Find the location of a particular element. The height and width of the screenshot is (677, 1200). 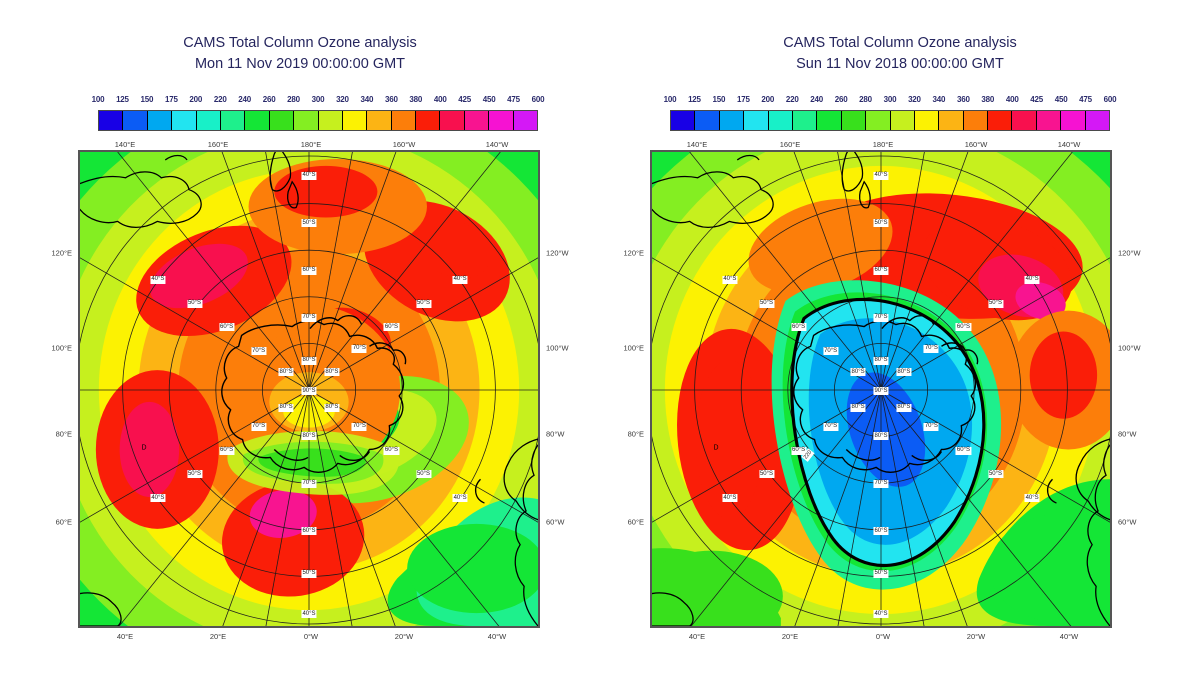

colorbar-tick-300: 300 is located at coordinates (890, 99).